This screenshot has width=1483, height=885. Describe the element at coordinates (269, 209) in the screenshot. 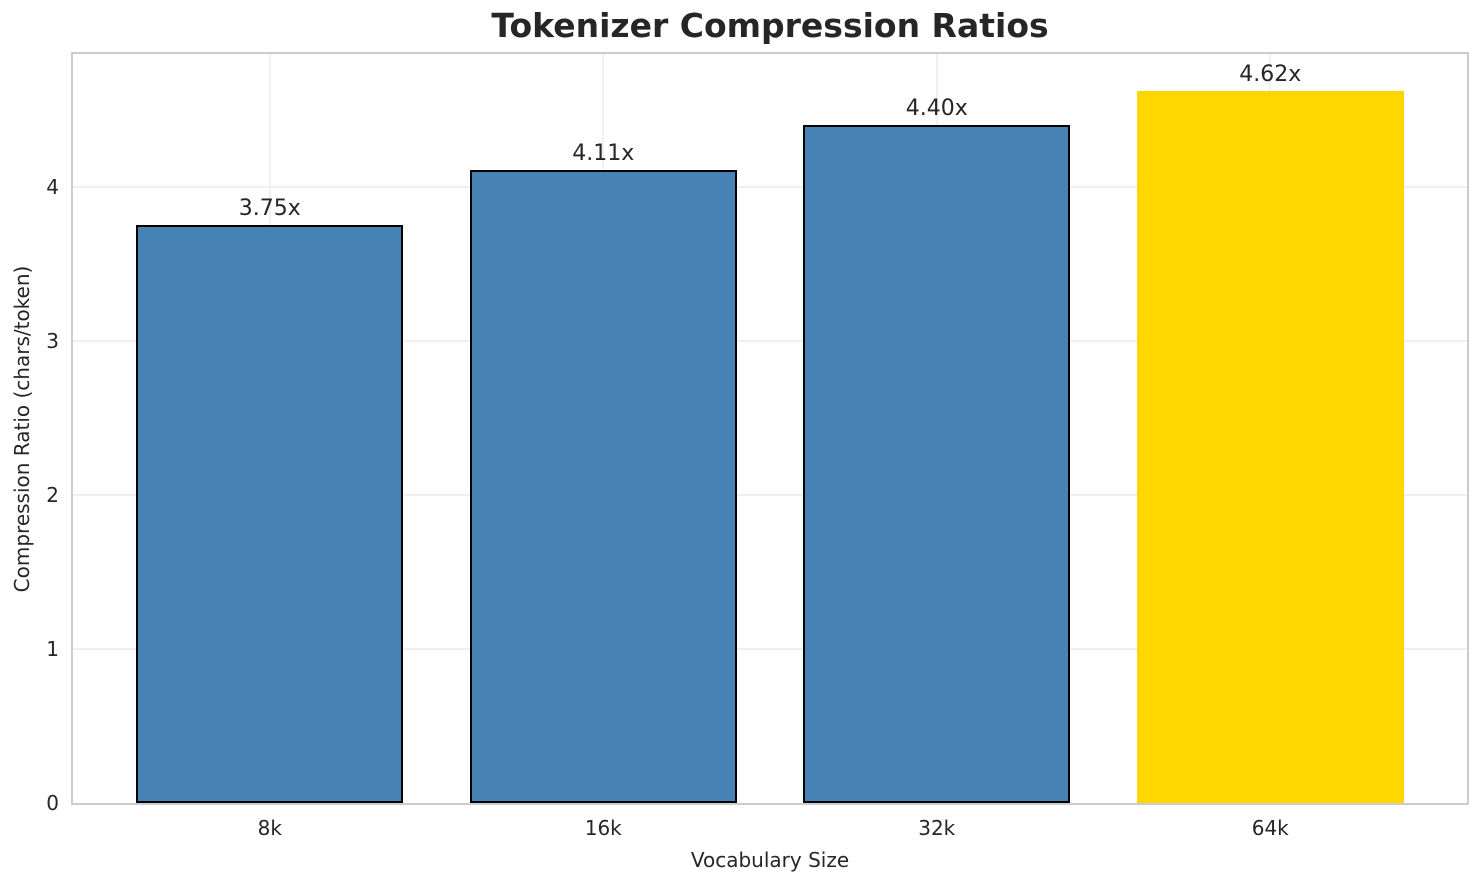

I see `bar-value-label: 3.75x` at that location.